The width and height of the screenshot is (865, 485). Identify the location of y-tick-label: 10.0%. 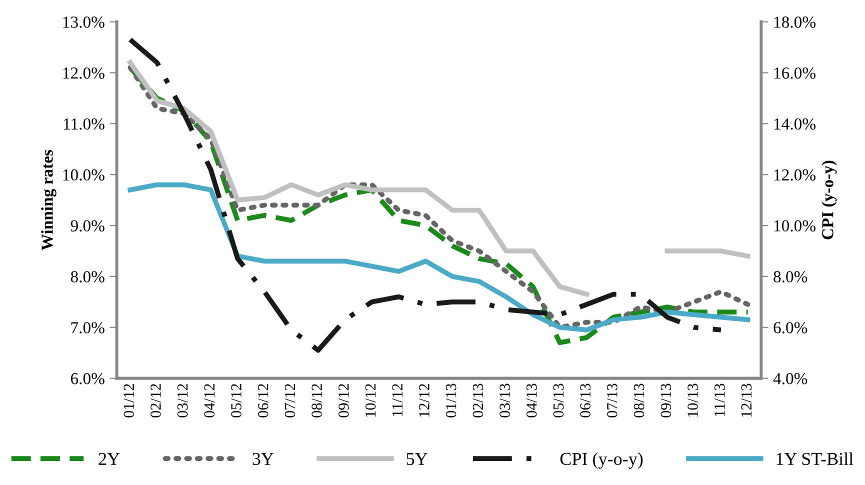
(83, 175).